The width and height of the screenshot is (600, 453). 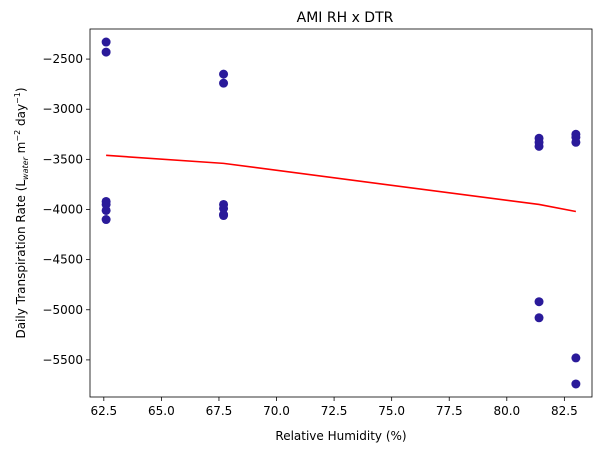 What do you see at coordinates (334, 411) in the screenshot?
I see `x-tick-label: 72.5` at bounding box center [334, 411].